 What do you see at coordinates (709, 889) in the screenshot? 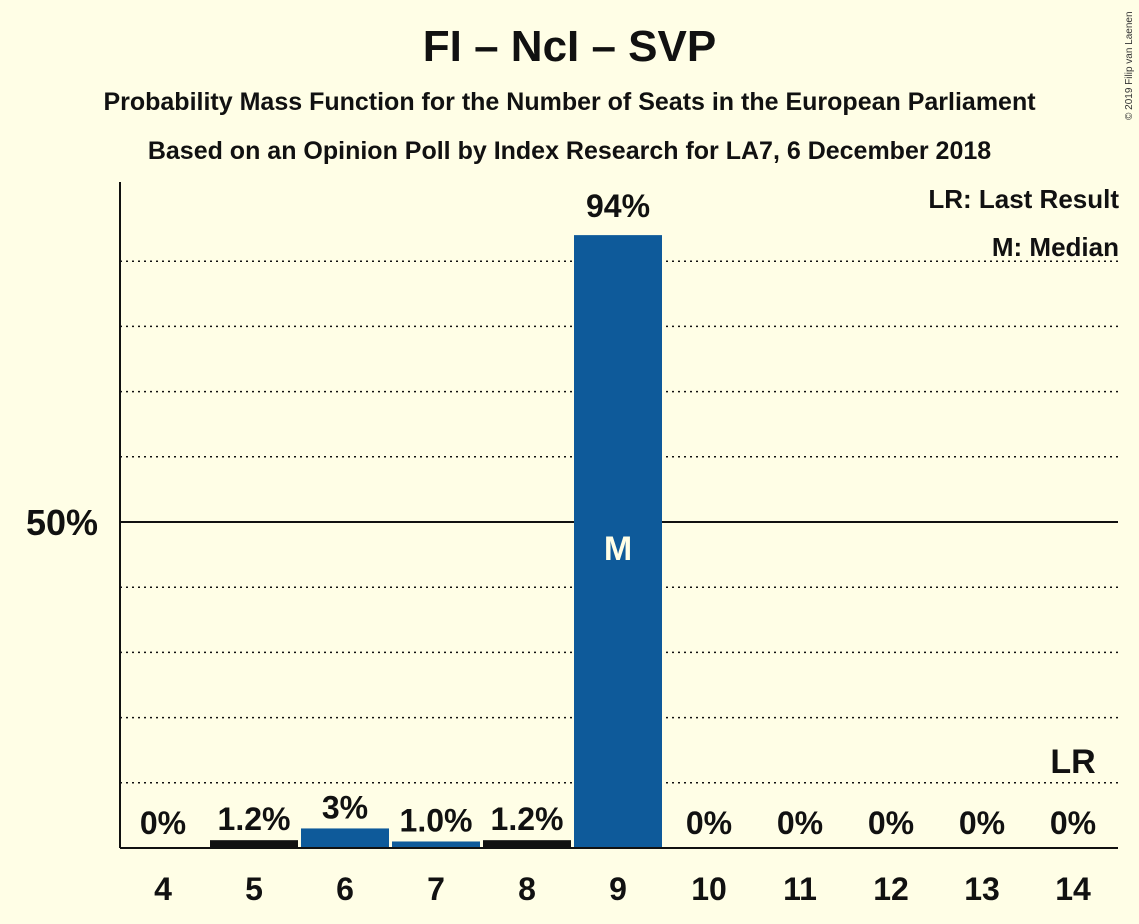
I see `x-tick-label-10: 10` at bounding box center [709, 889].